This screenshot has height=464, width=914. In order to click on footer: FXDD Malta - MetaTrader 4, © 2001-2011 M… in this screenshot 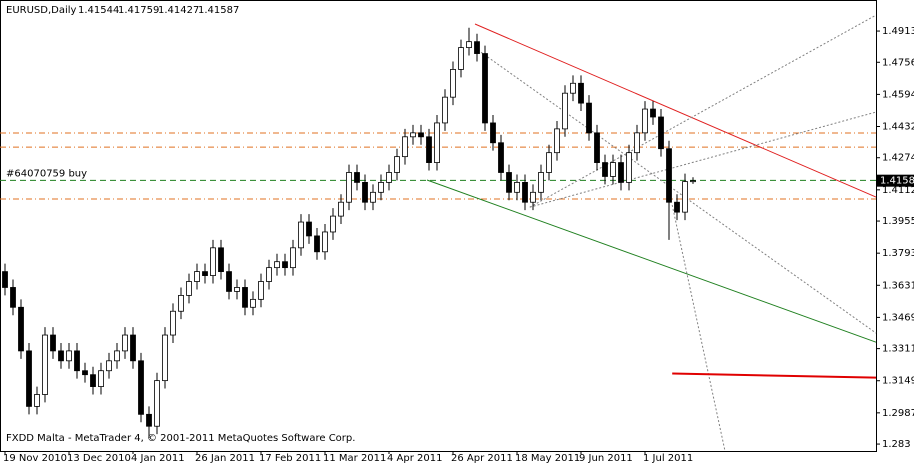, I will do `click(180, 438)`.